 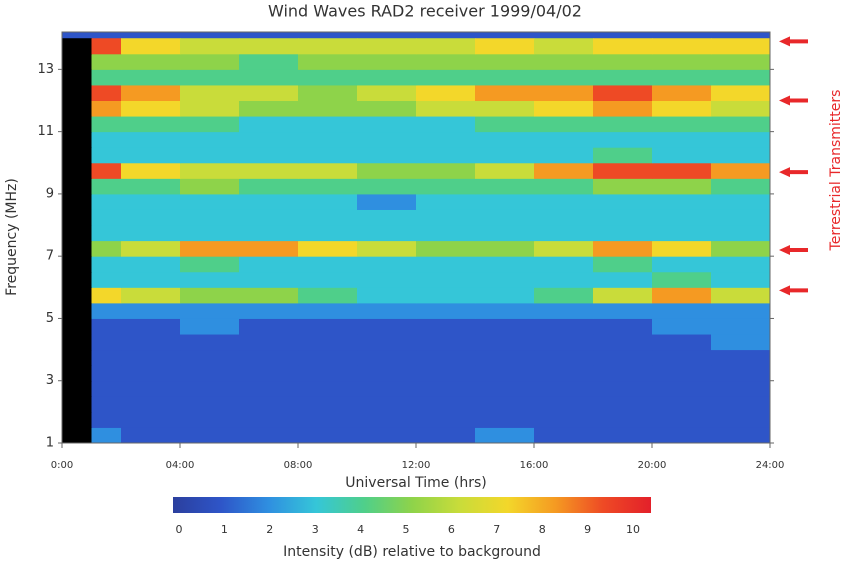 I want to click on x-tick-label: 0:00, so click(x=62, y=465).